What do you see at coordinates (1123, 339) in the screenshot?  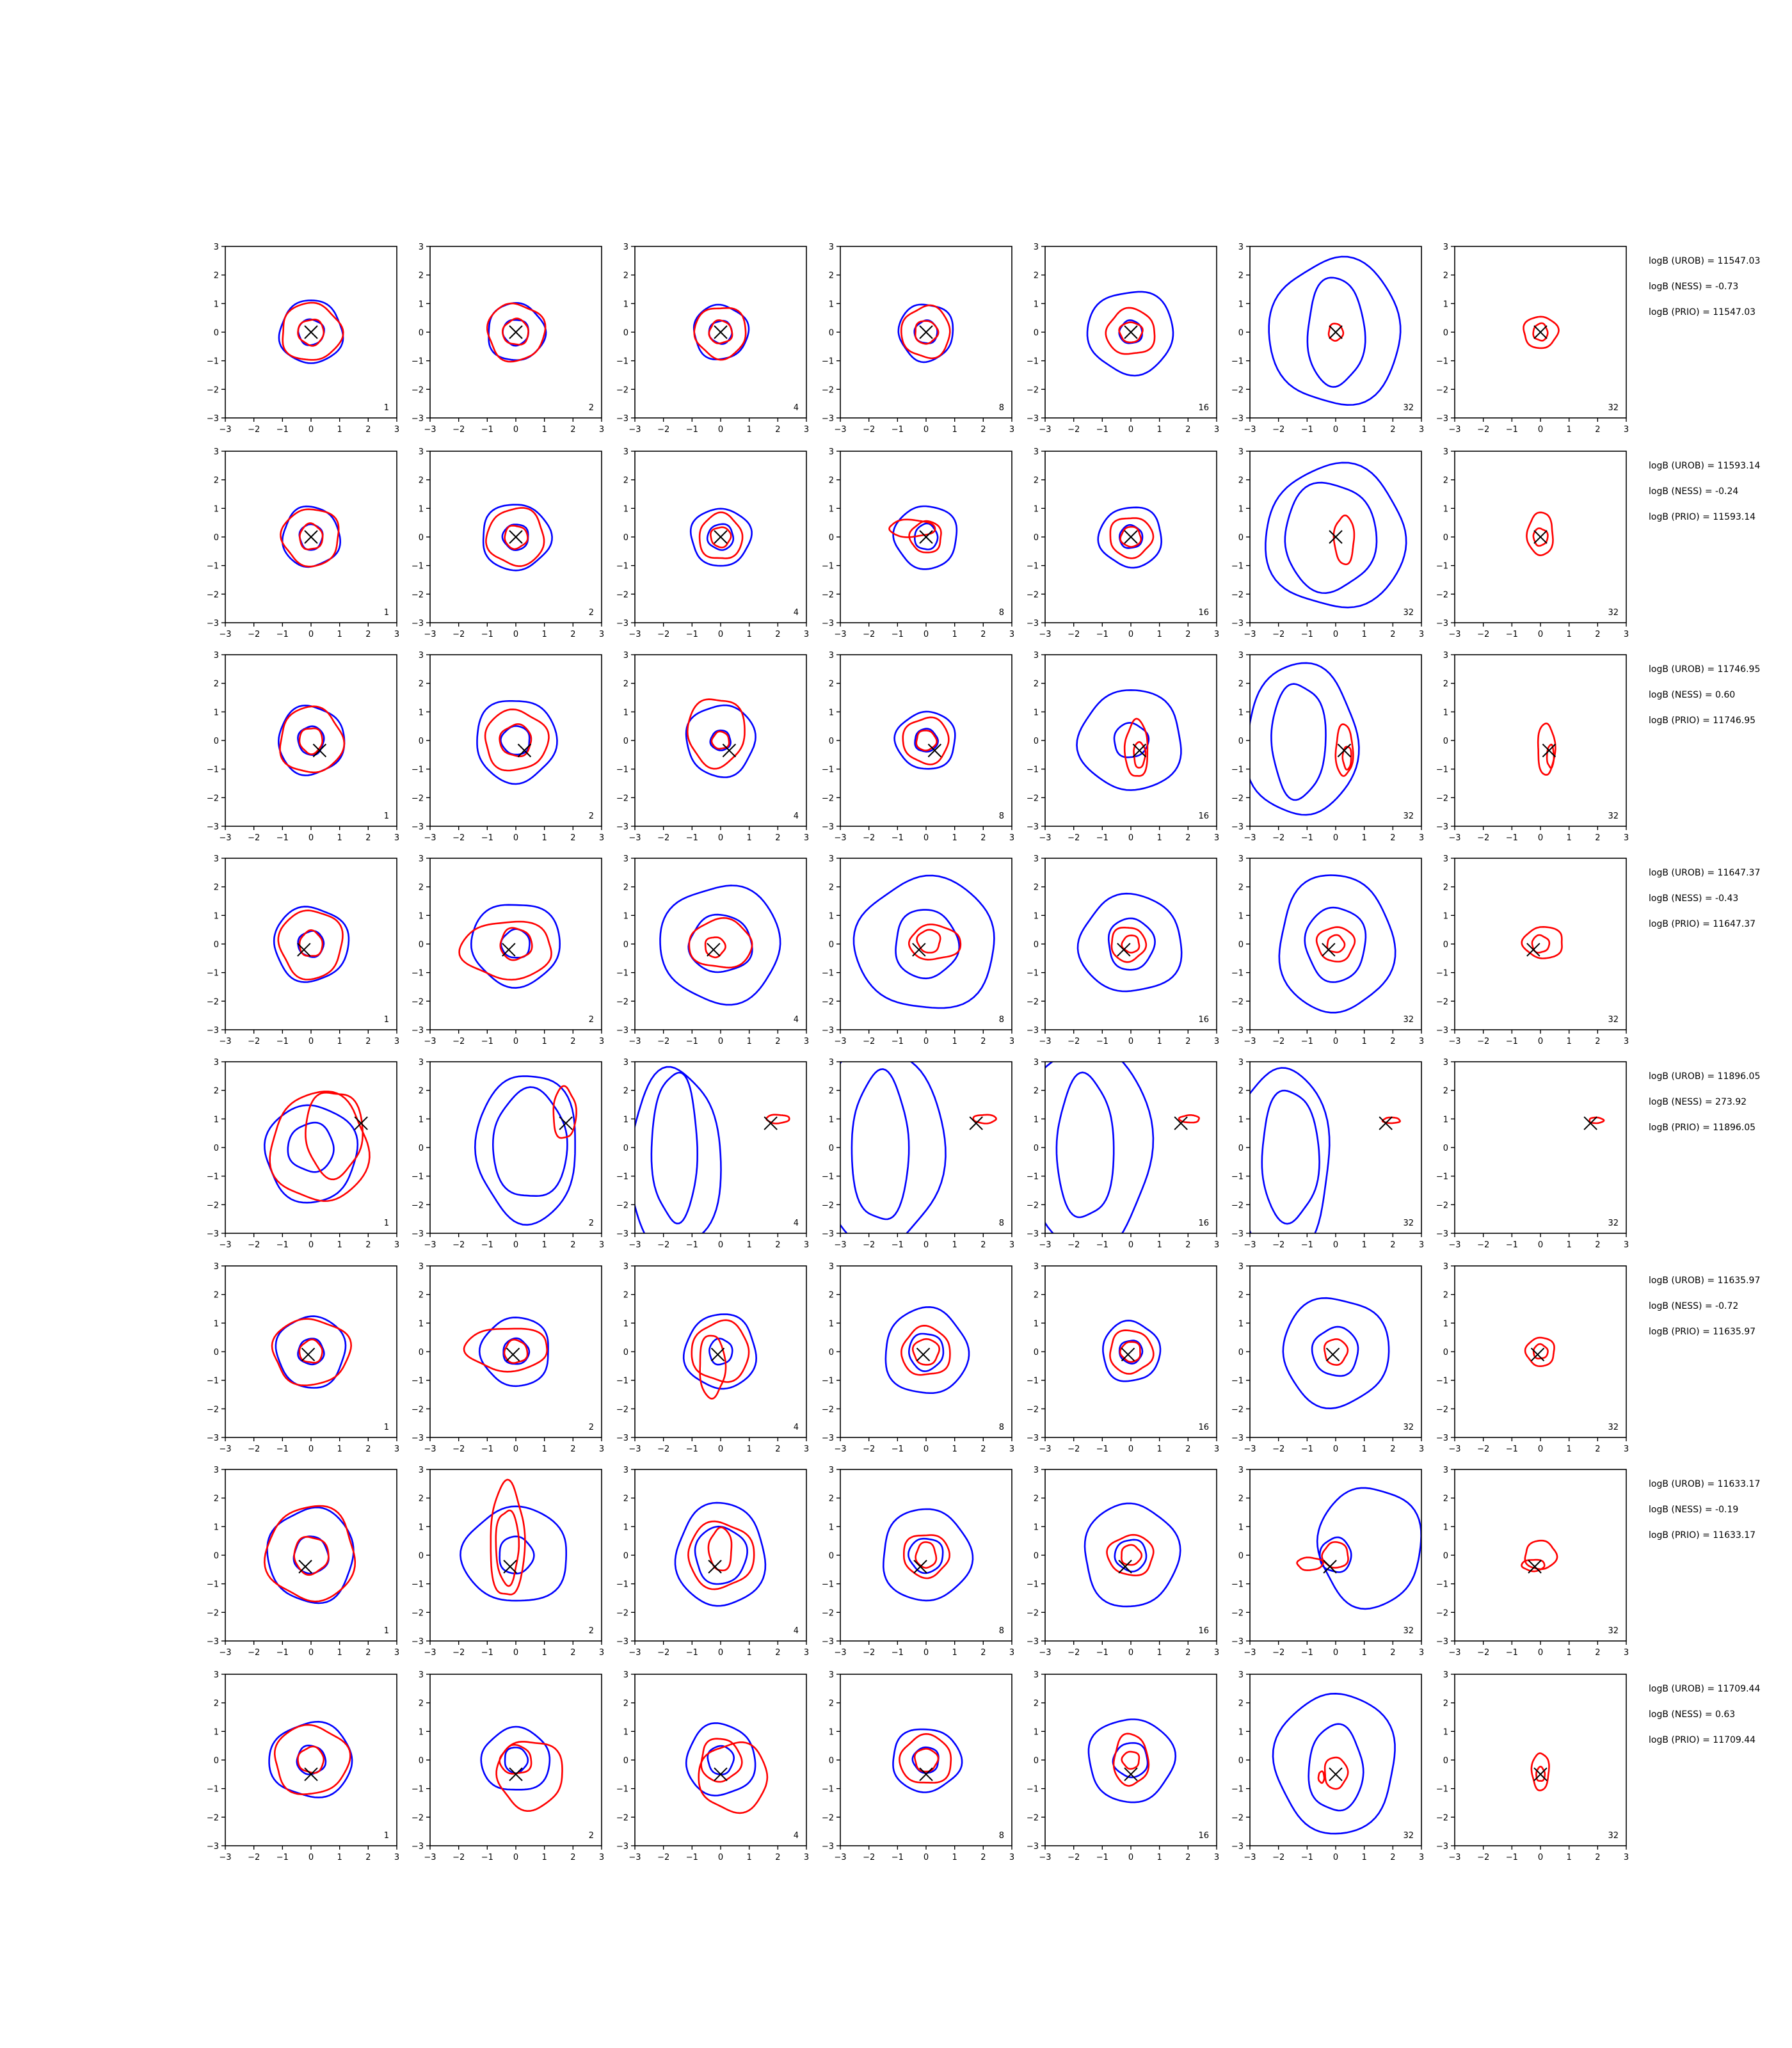 I see `panel-r1-c5: −3−3 −2 −2 −1 −1 0 0 1 1 2 2 3 3 16` at bounding box center [1123, 339].